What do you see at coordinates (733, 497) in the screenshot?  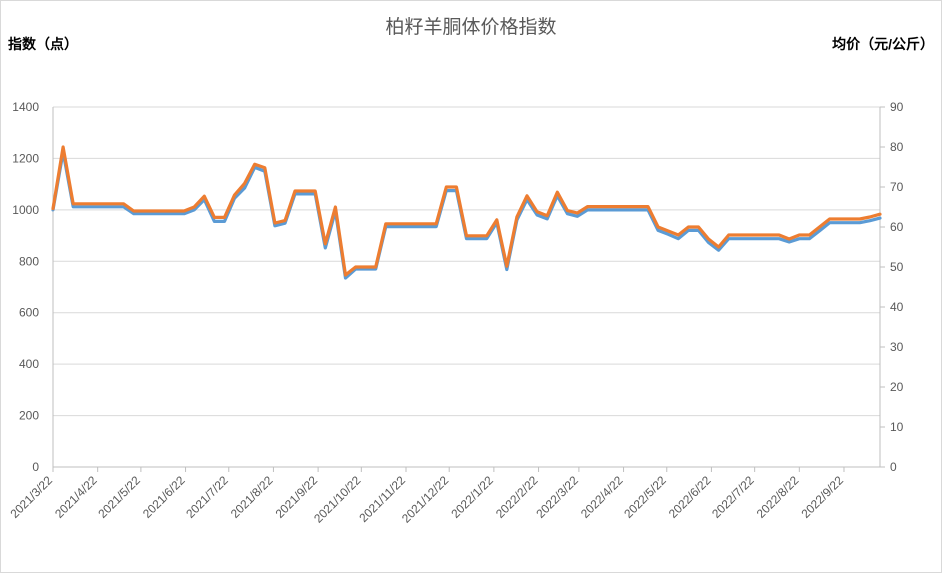 I see `x-tick-label: 2022/7/22` at bounding box center [733, 497].